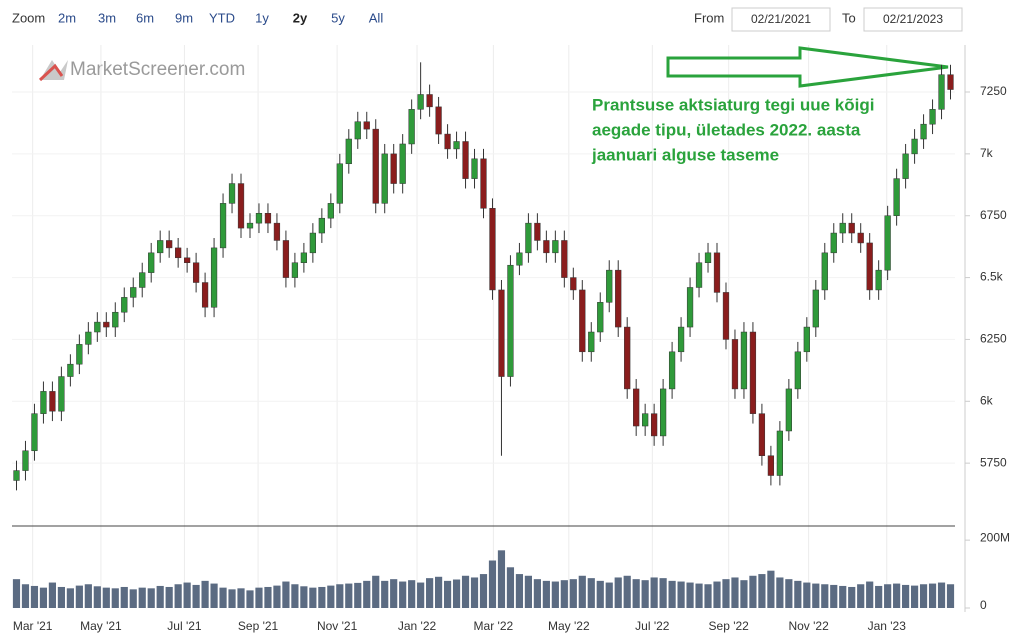  I want to click on zoom-label: Zoom, so click(28, 17).